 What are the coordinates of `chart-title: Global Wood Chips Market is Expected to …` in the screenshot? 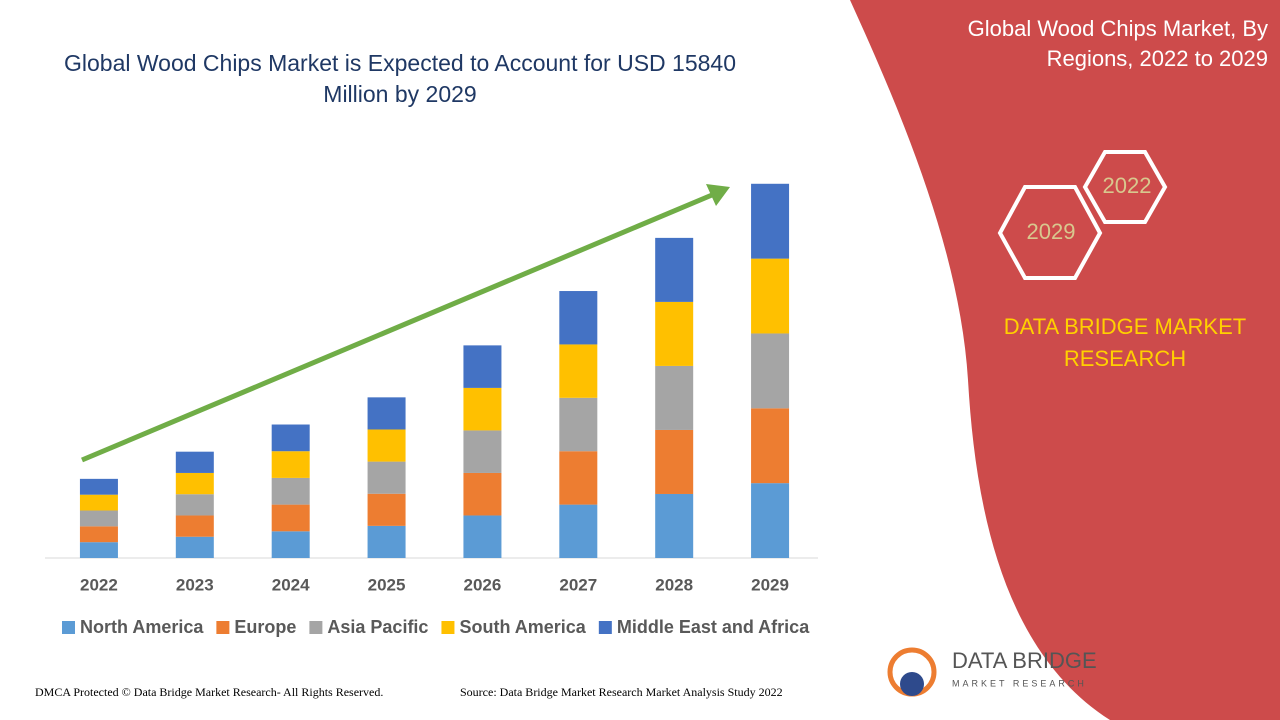 It's located at (400, 78).